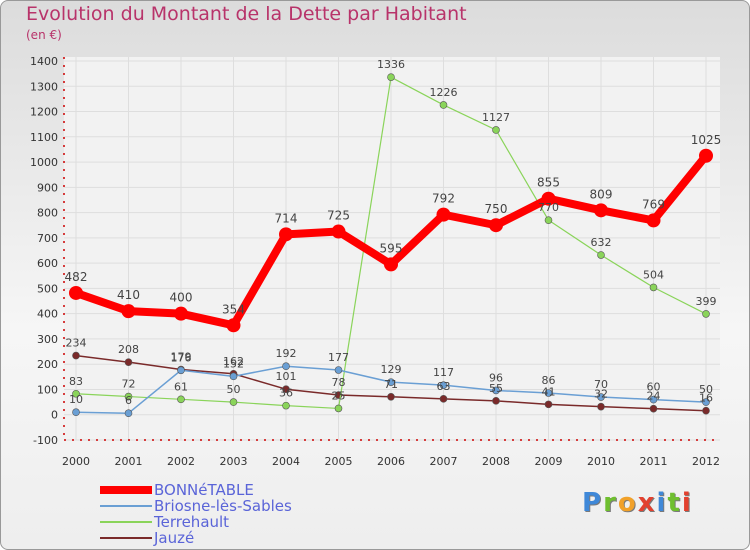 This screenshot has width=750, height=550. I want to click on data-label: 101, so click(286, 376).